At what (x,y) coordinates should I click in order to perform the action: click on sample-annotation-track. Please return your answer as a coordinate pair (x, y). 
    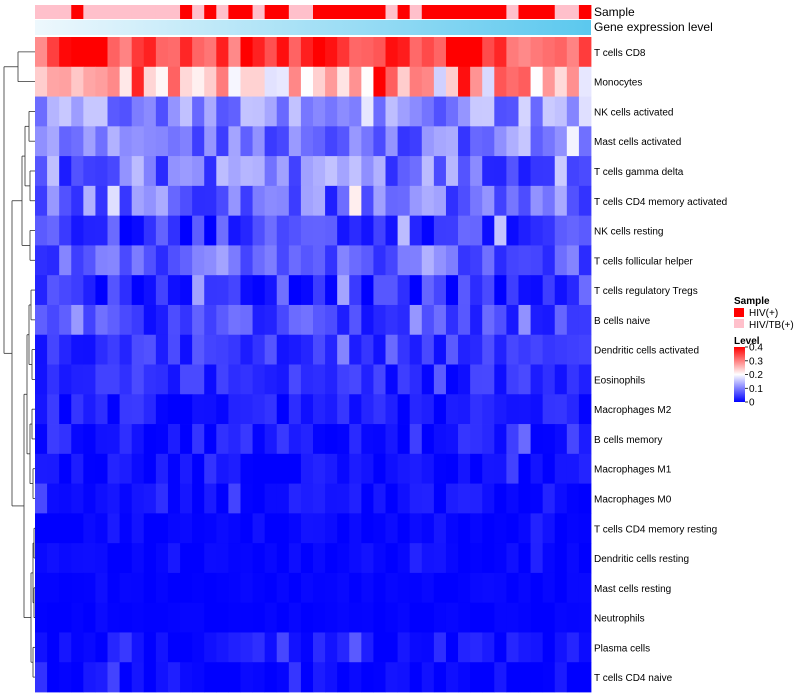
    Looking at the image, I should click on (313, 12).